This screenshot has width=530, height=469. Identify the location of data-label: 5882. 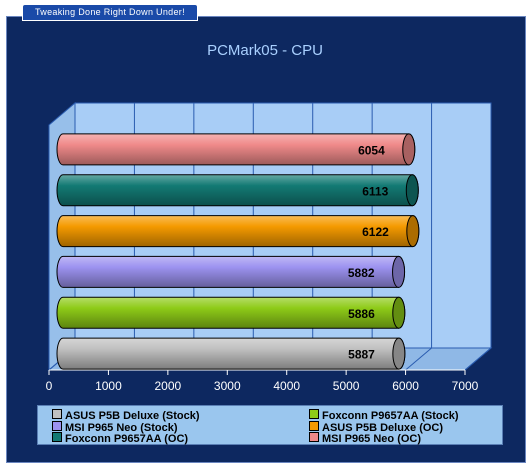
(361, 273).